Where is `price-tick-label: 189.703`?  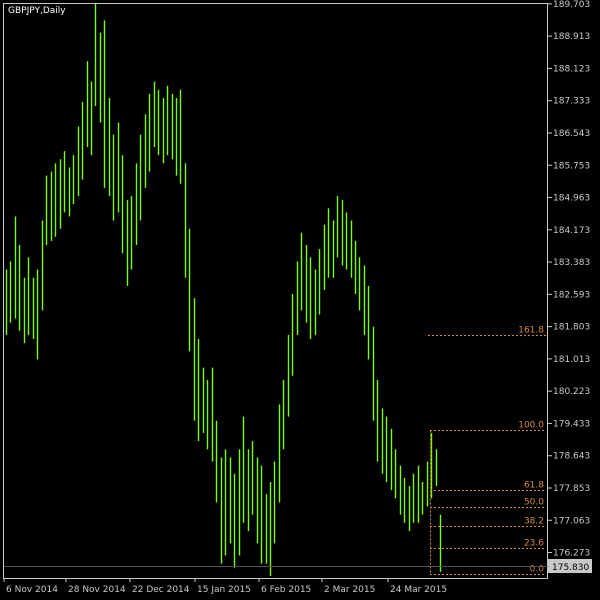 price-tick-label: 189.703 is located at coordinates (571, 5).